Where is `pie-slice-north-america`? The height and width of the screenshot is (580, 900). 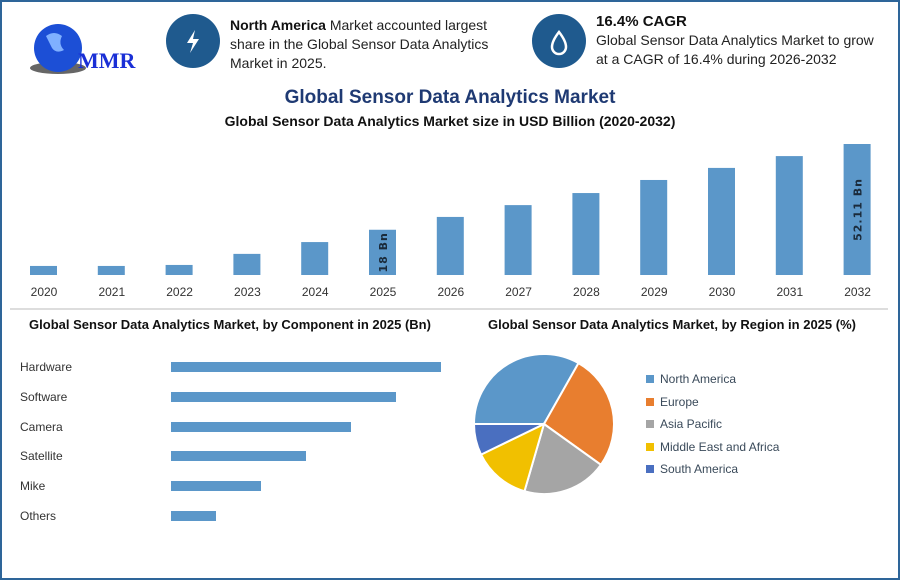 pie-slice-north-america is located at coordinates (526, 389).